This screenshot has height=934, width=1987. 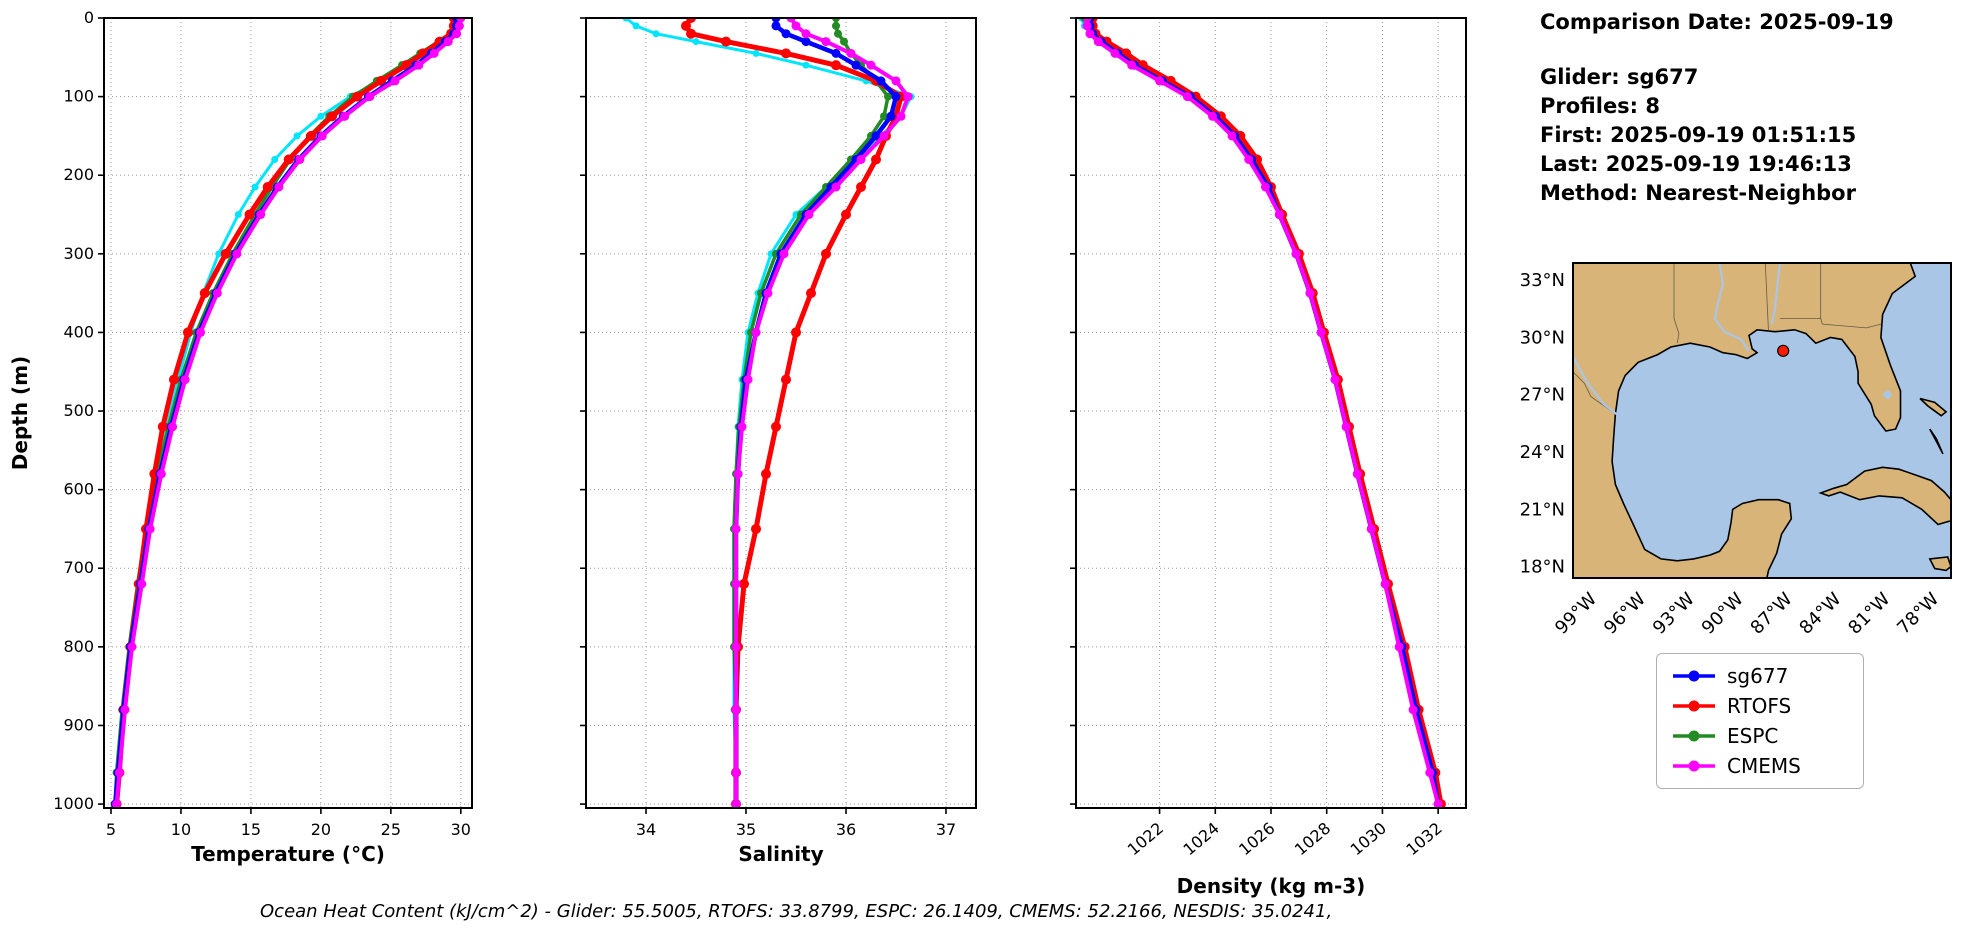 I want to click on svg-text: 700, so click(x=78, y=567).